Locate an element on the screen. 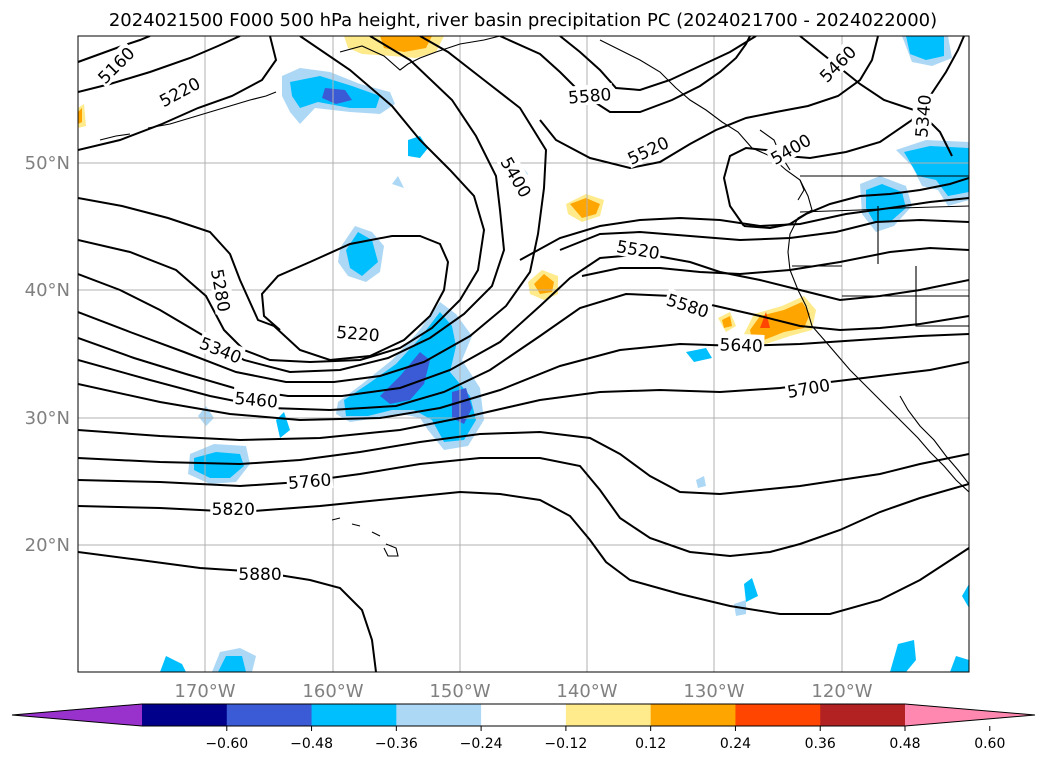 The image size is (1047, 765). colorbar-tick-label: 0.60 is located at coordinates (989, 744).